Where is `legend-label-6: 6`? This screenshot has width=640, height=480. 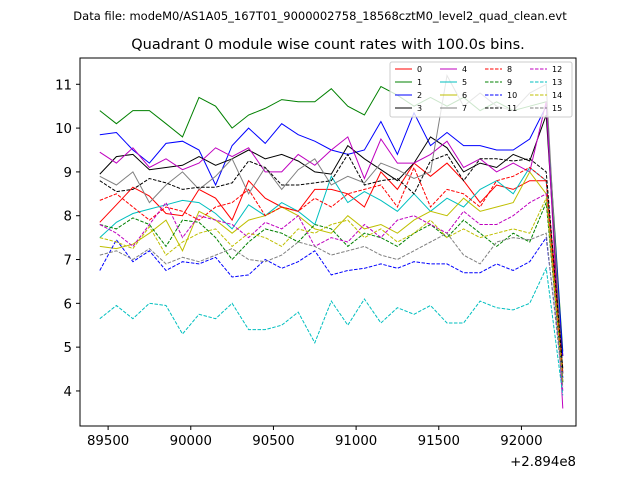
legend-label-6: 6 is located at coordinates (464, 95).